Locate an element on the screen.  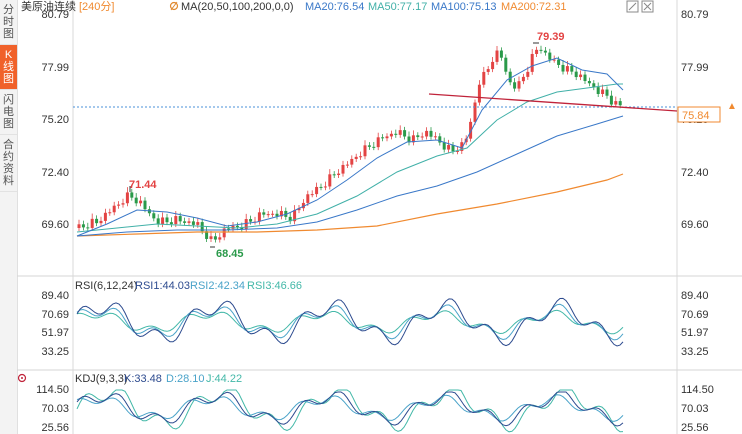
close-icon is located at coordinates (647, 6).